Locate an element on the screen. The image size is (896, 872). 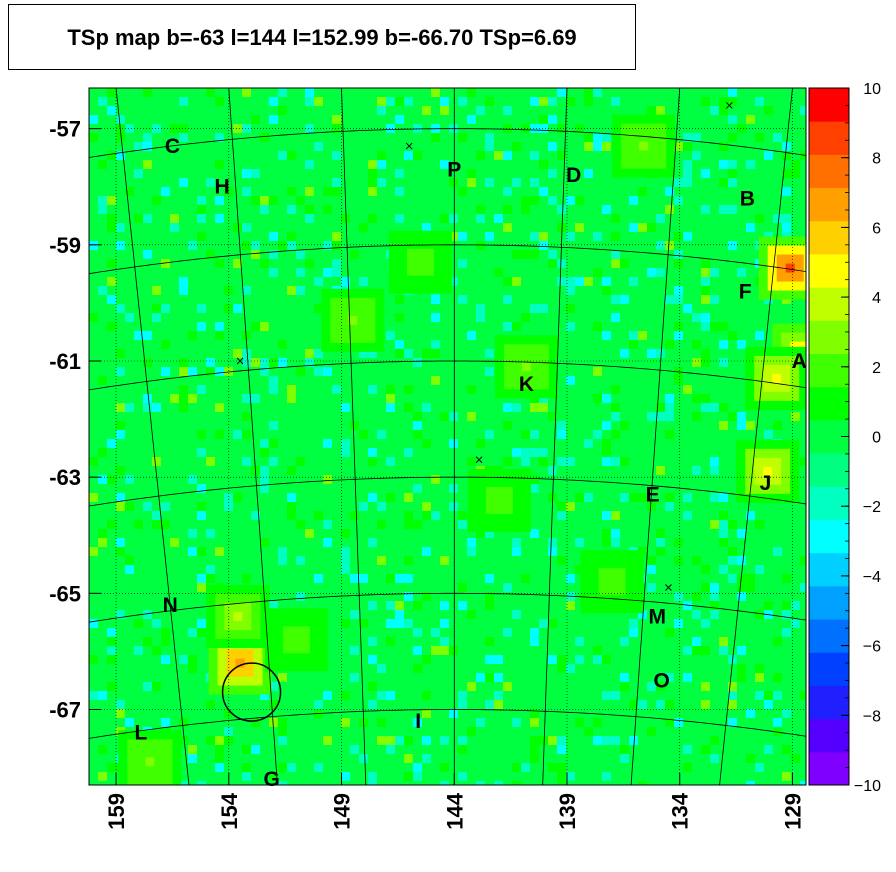
source-marker is located at coordinates (240, 361).